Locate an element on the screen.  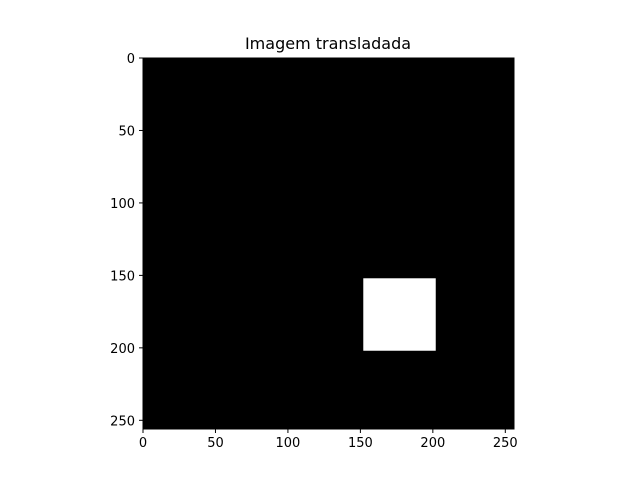
y-tick-label: 100 is located at coordinates (122, 204).